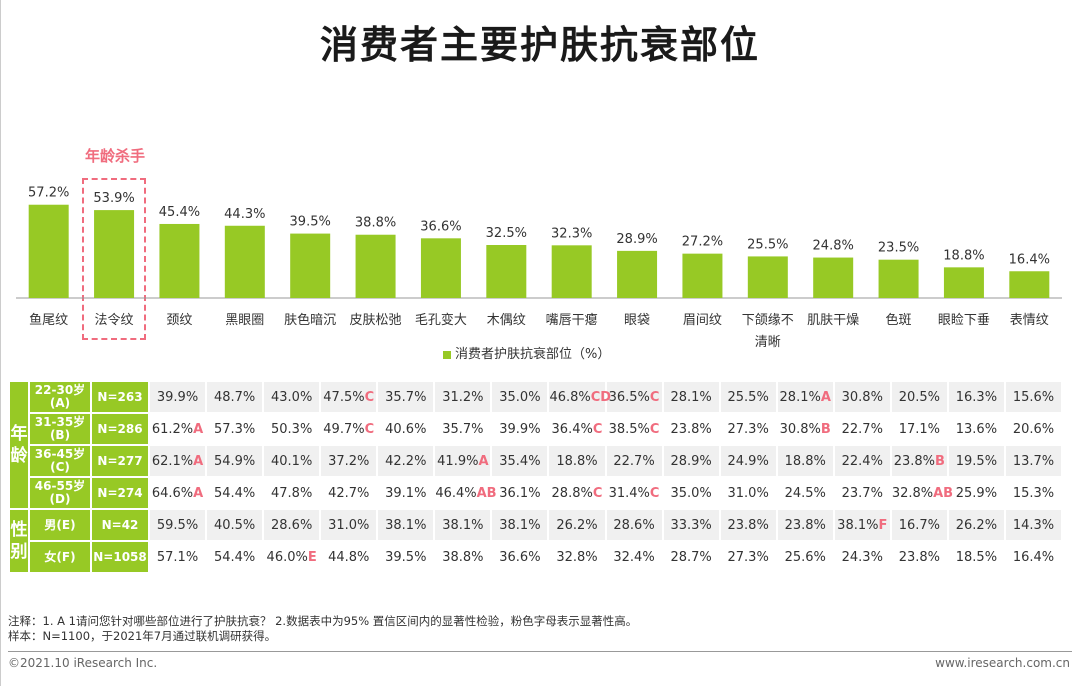 Image resolution: width=1080 pixels, height=686 pixels. Describe the element at coordinates (748, 397) in the screenshot. I see `table-cell: 25.5%` at that location.